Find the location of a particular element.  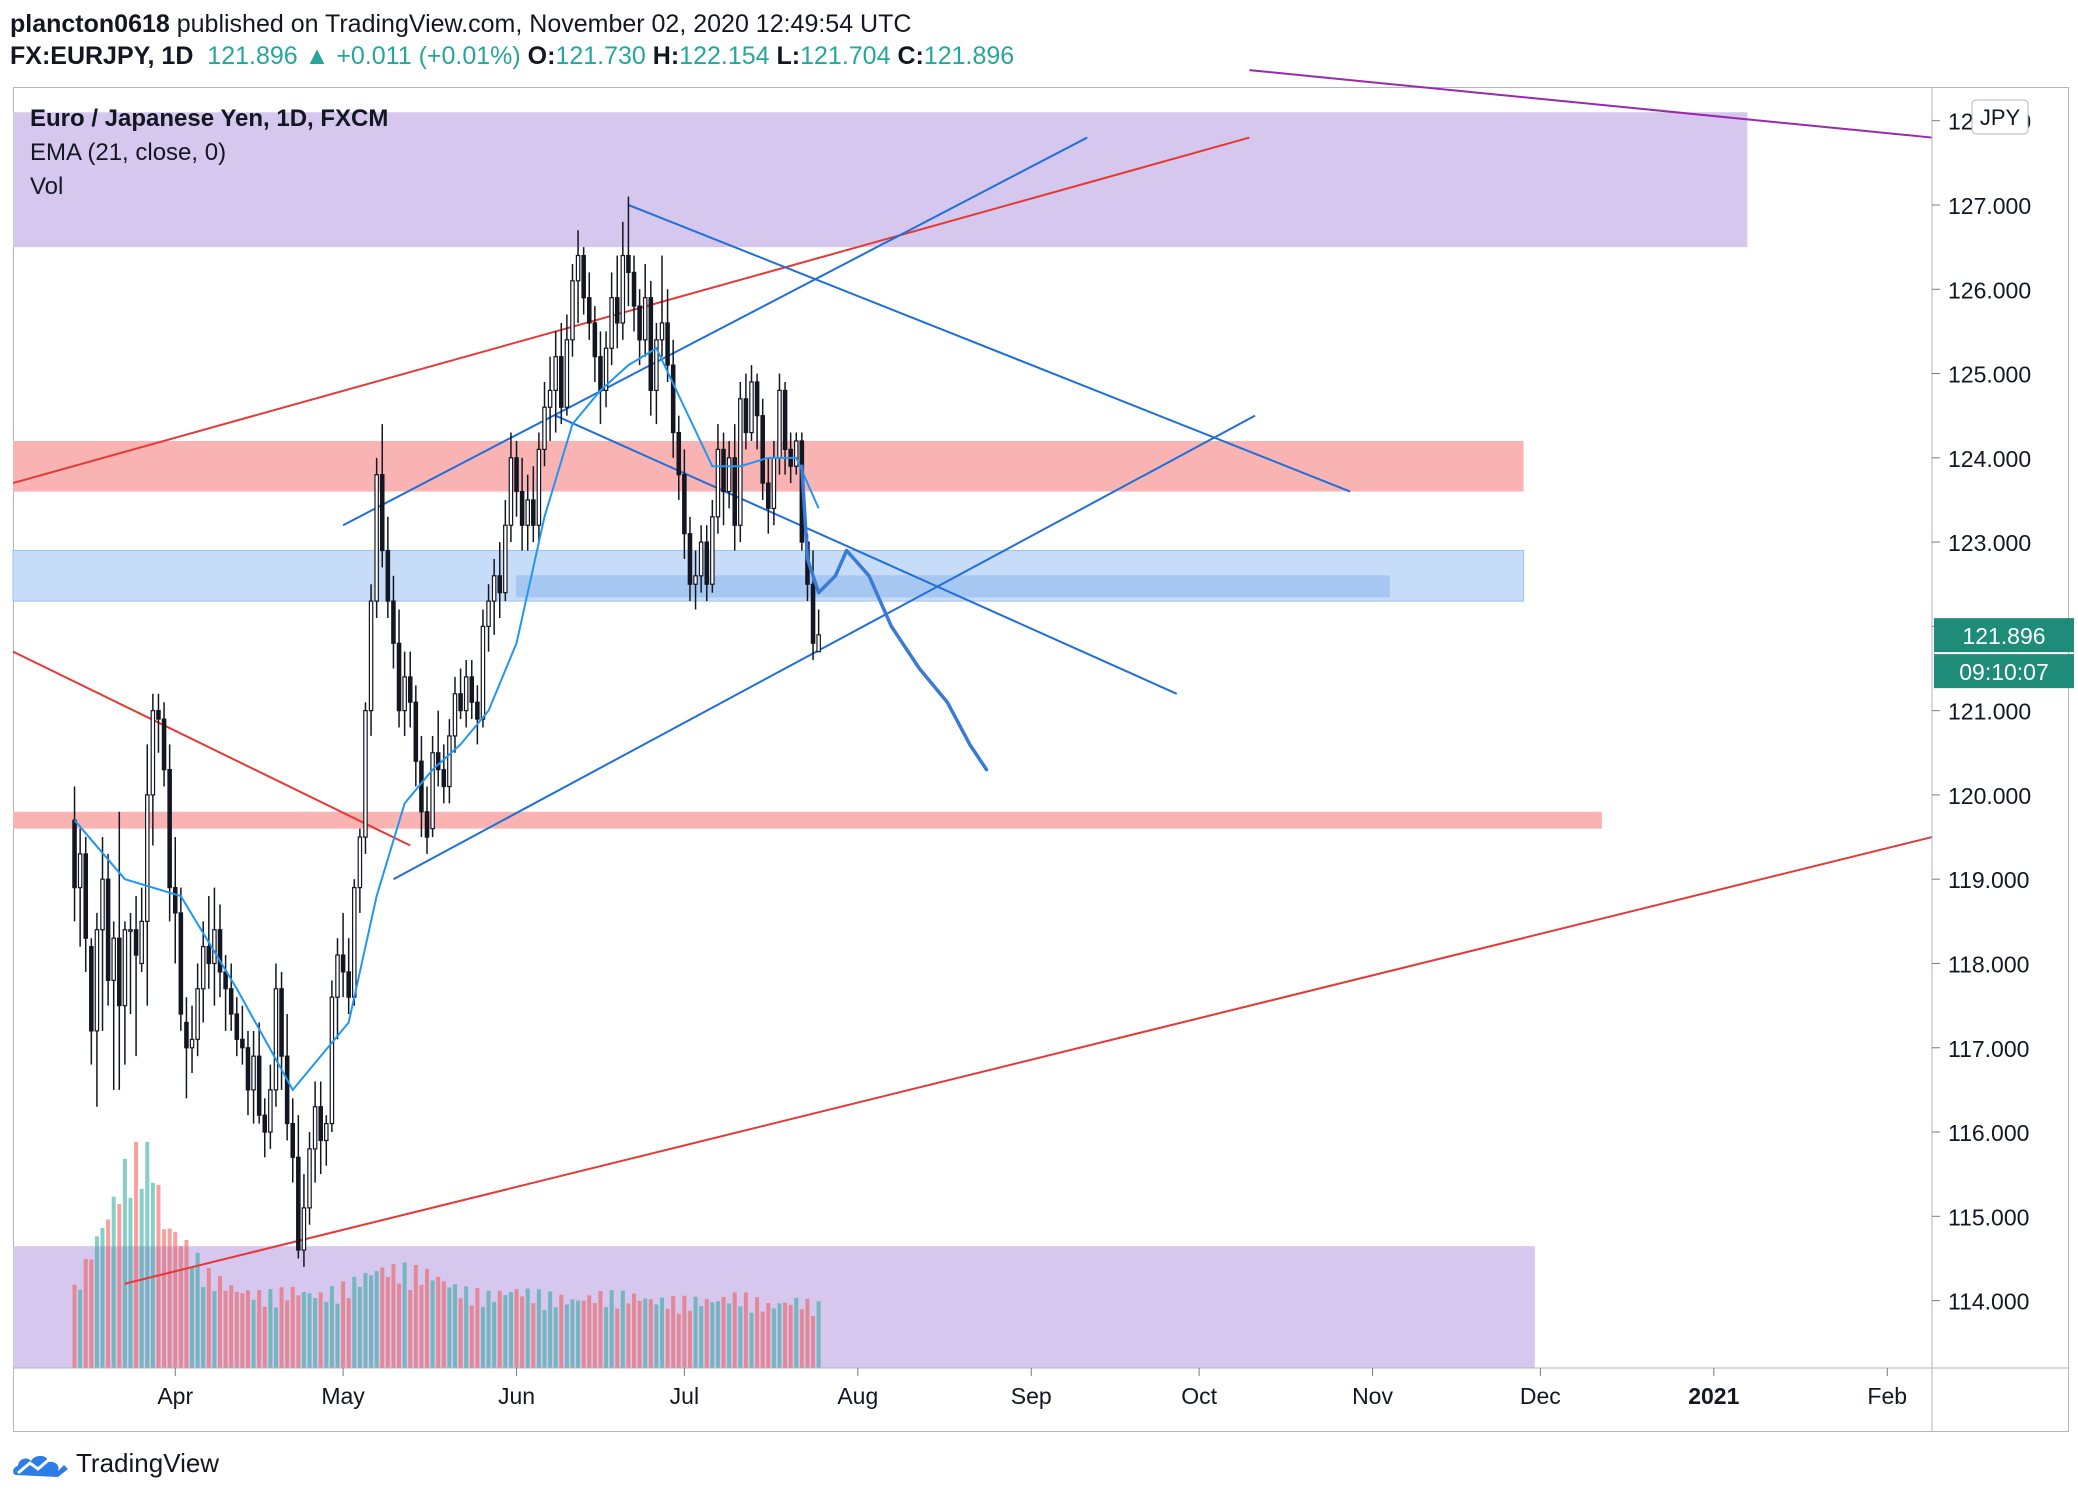

x-tick-label: Jun is located at coordinates (516, 1396).